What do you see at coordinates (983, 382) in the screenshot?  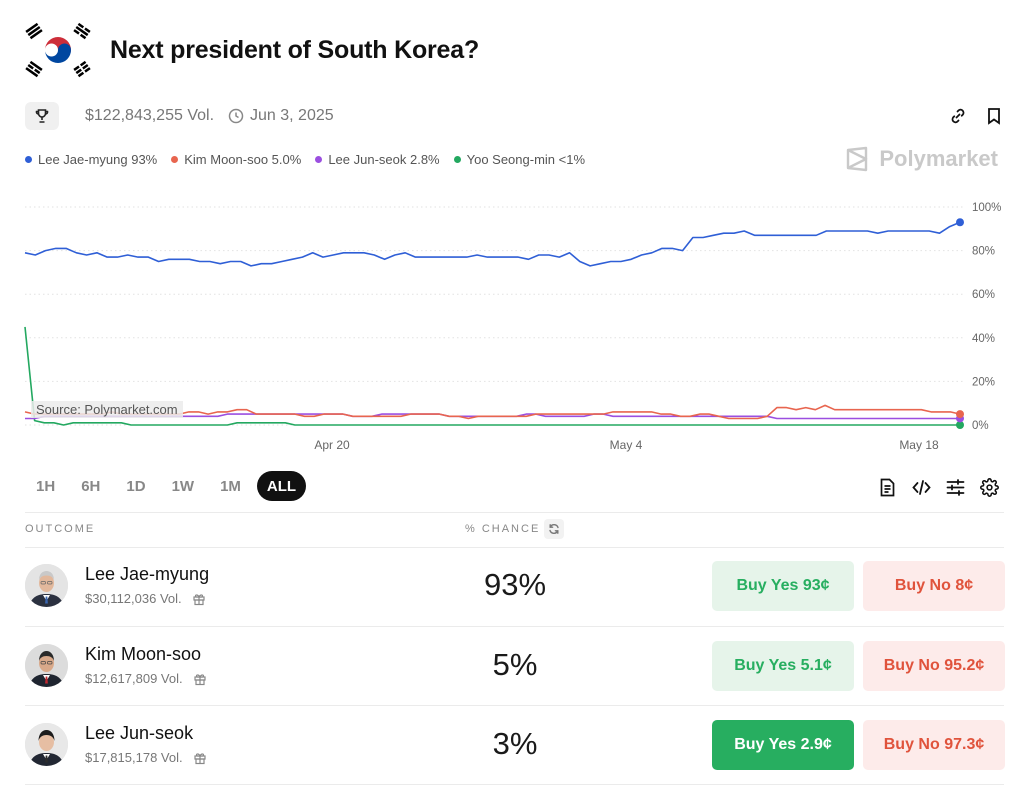 I see `y-tick-label: 20%` at bounding box center [983, 382].